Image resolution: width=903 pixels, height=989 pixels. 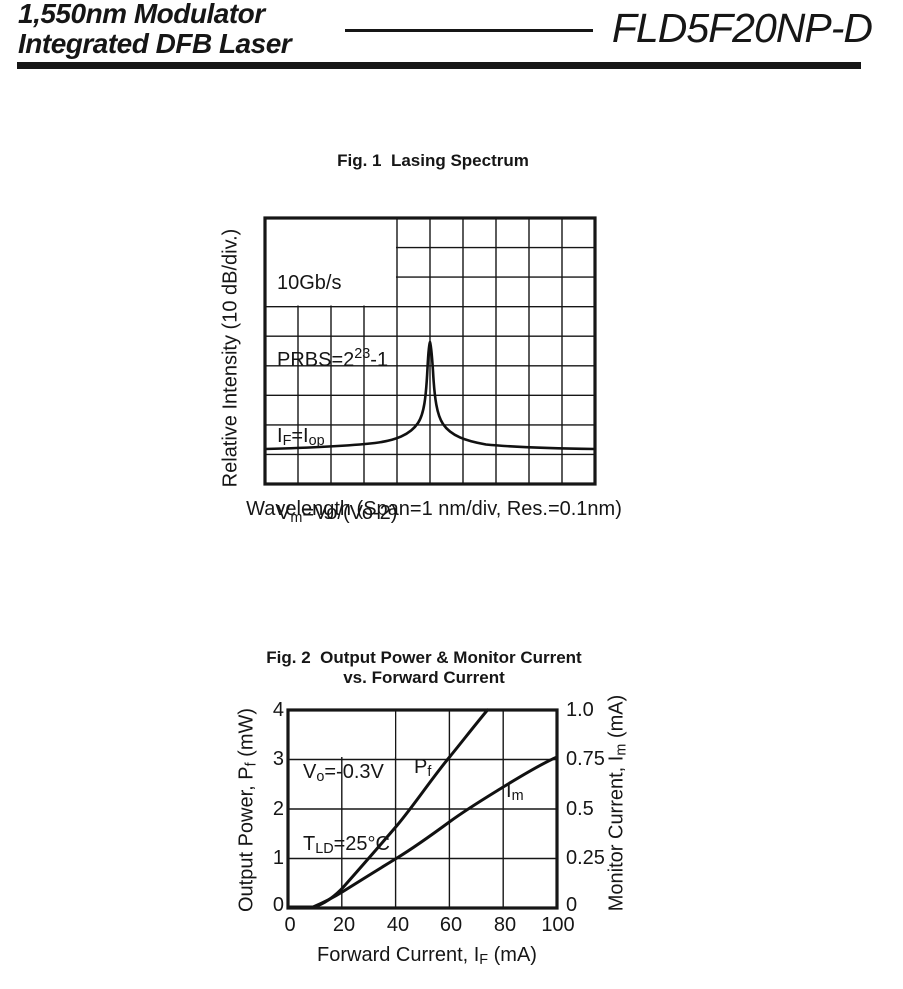 I want to click on doc-title-line1: 1,550nm Modulator, so click(x=141, y=14).